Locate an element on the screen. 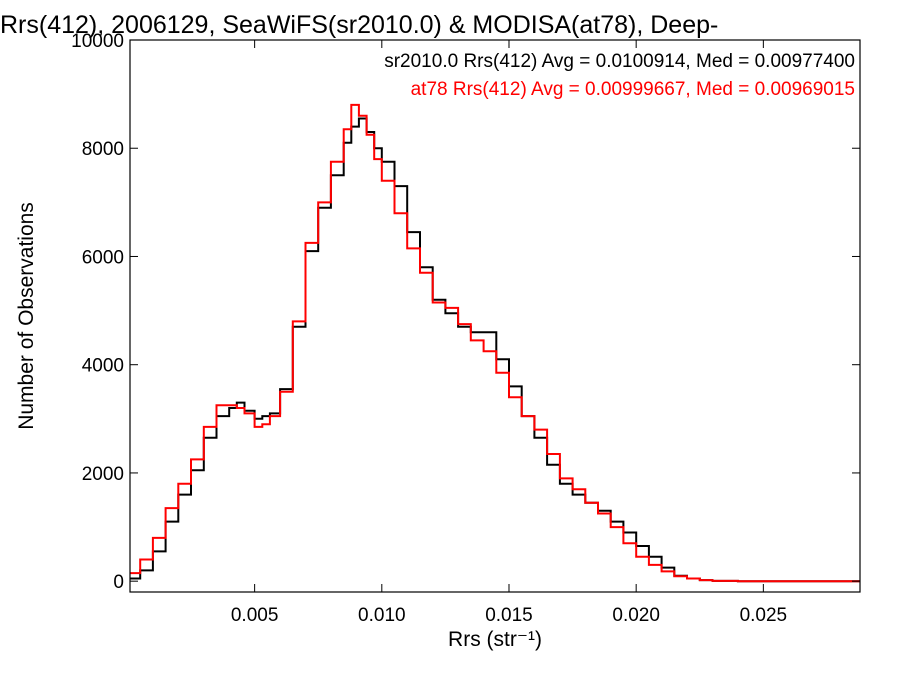 The image size is (900, 675). x-tick-label: 0.015 is located at coordinates (509, 615).